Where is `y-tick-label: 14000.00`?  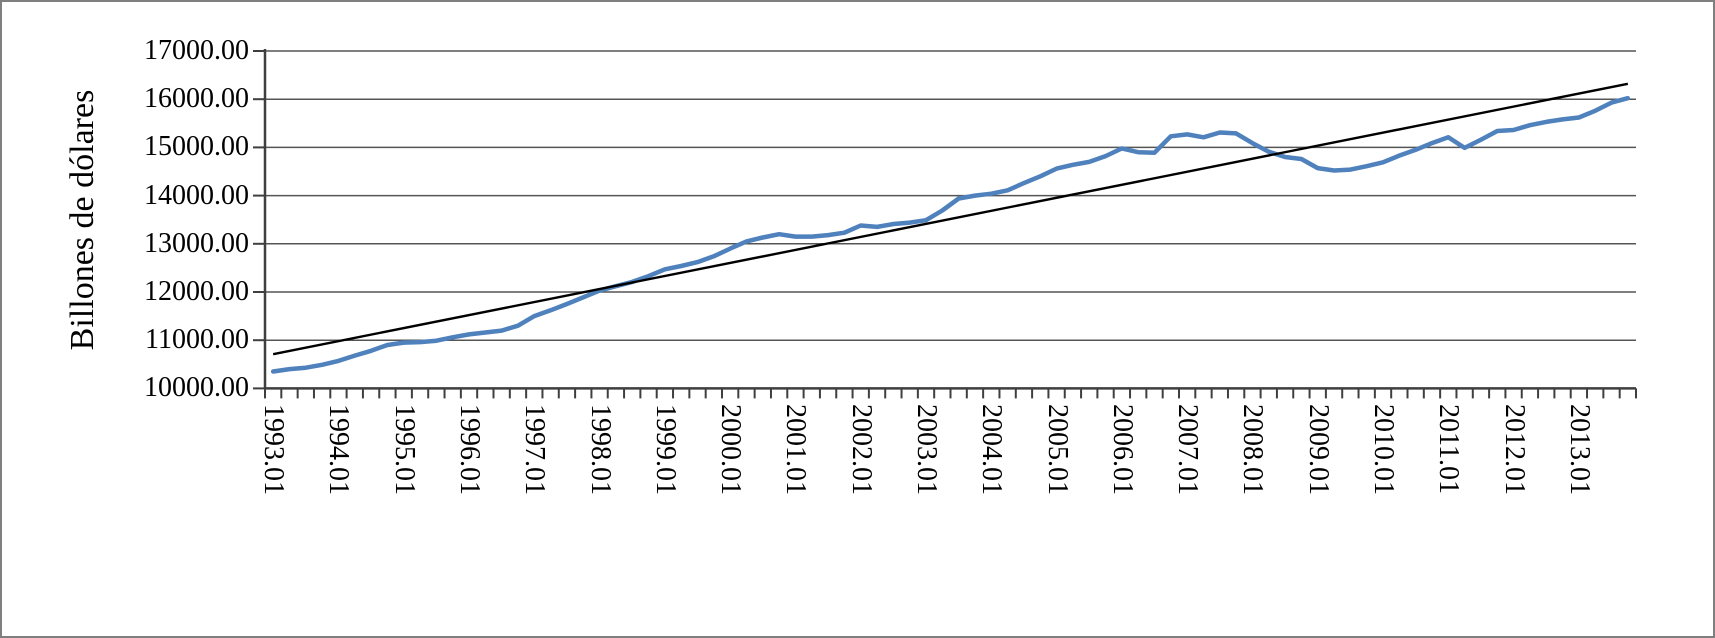
y-tick-label: 14000.00 is located at coordinates (196, 195).